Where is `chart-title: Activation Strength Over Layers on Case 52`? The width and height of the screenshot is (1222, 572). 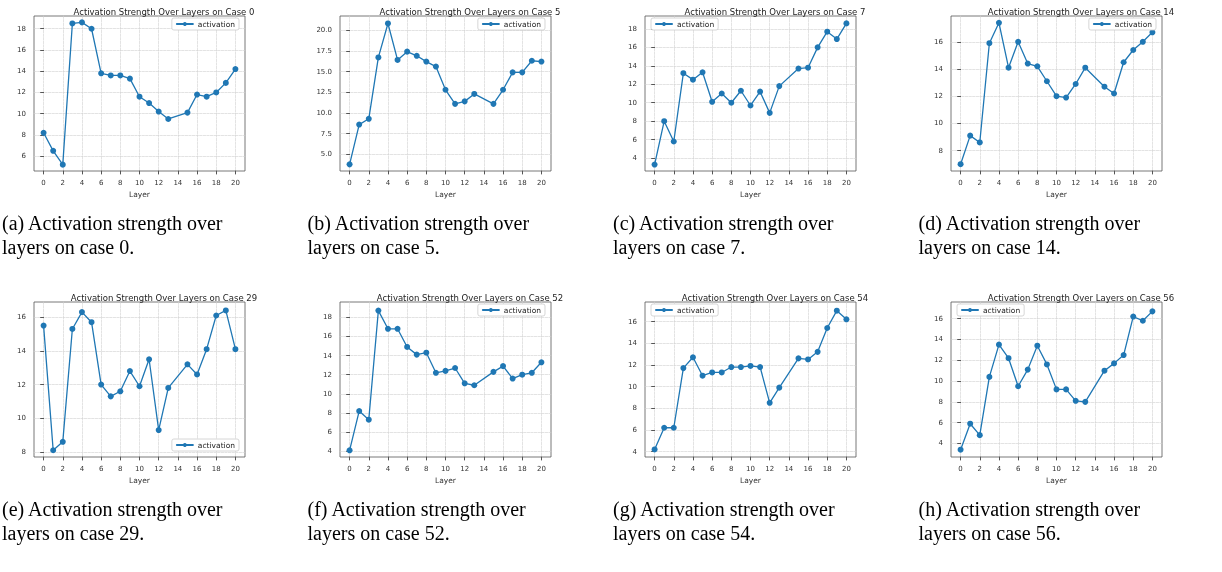
chart-title: Activation Strength Over Layers on Case 52 is located at coordinates (469, 297).